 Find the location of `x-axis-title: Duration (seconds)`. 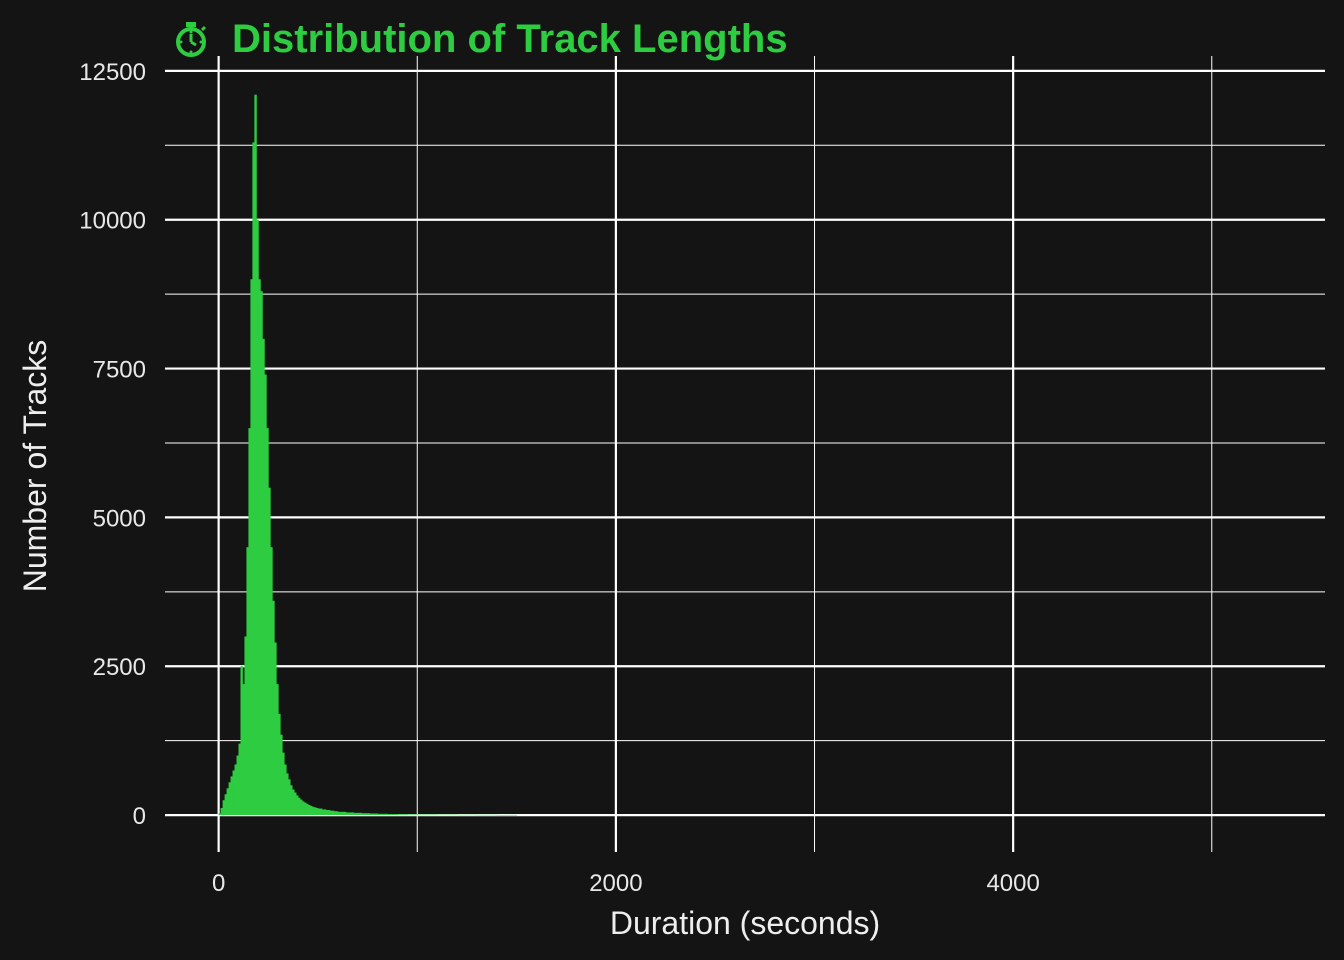

x-axis-title: Duration (seconds) is located at coordinates (745, 923).